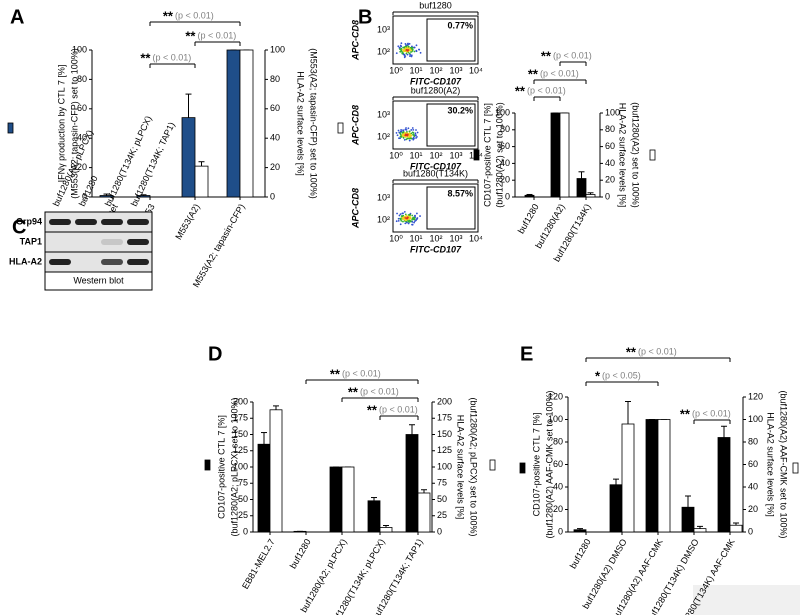 The height and width of the screenshot is (615, 800). I want to click on panel-letter: B, so click(365, 17).